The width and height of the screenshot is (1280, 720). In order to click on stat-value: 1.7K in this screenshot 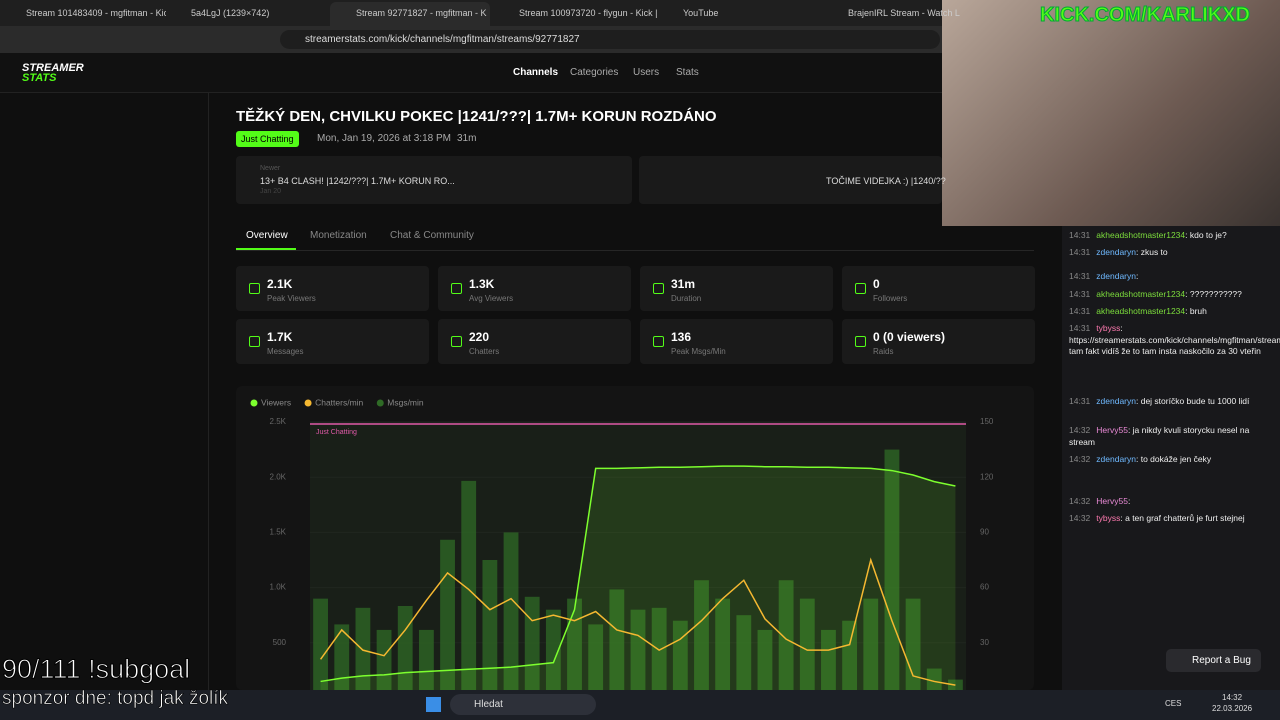, I will do `click(280, 337)`.